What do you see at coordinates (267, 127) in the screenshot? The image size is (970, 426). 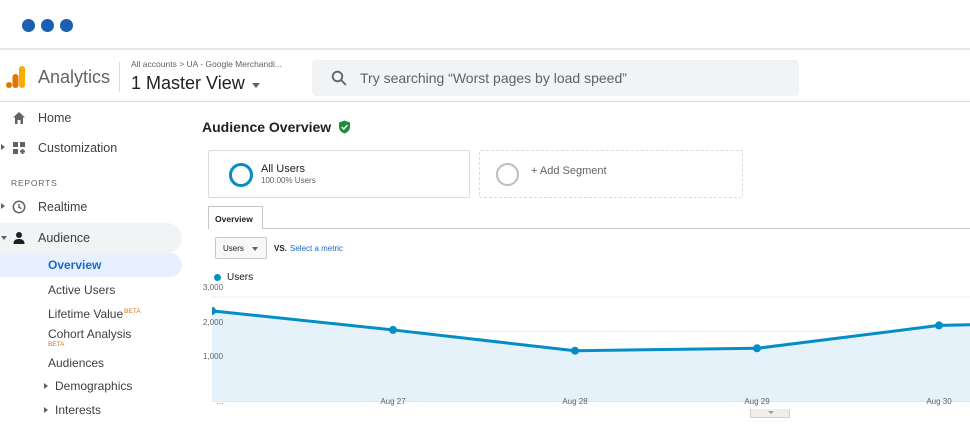 I see `page-title-text: Audience Overview` at bounding box center [267, 127].